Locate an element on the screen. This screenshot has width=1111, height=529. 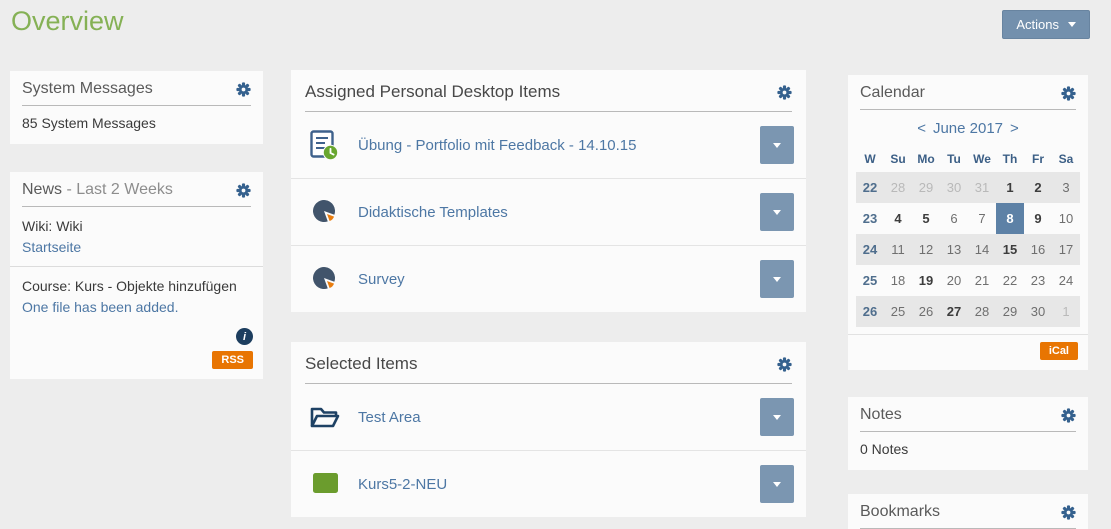
calendar-month-nav: < June 2017 > is located at coordinates (968, 125).